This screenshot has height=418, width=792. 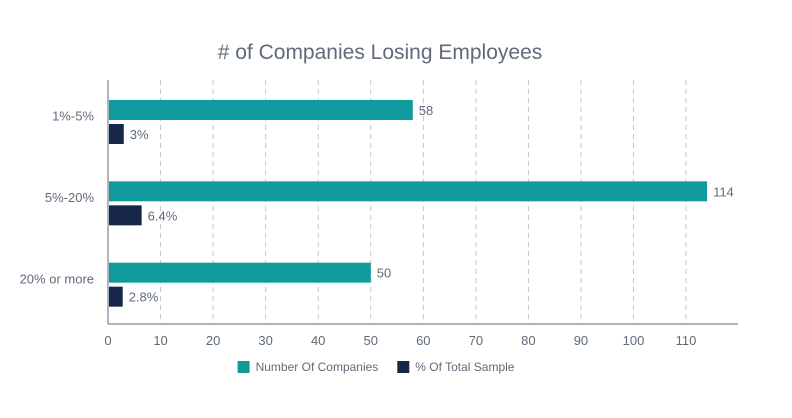 What do you see at coordinates (686, 340) in the screenshot?
I see `x-tick-label: 110` at bounding box center [686, 340].